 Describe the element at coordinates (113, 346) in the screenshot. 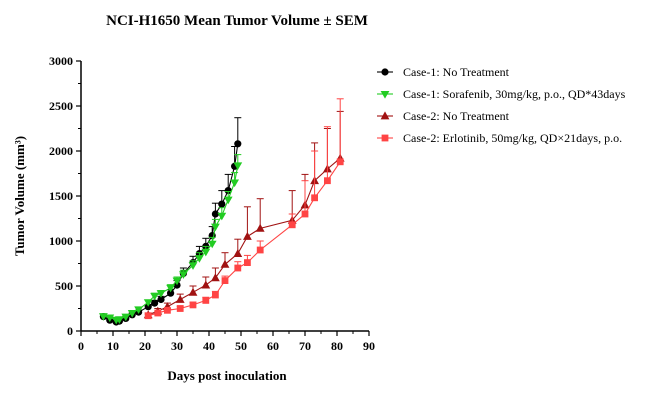

I see `x-tick-label: 10` at that location.